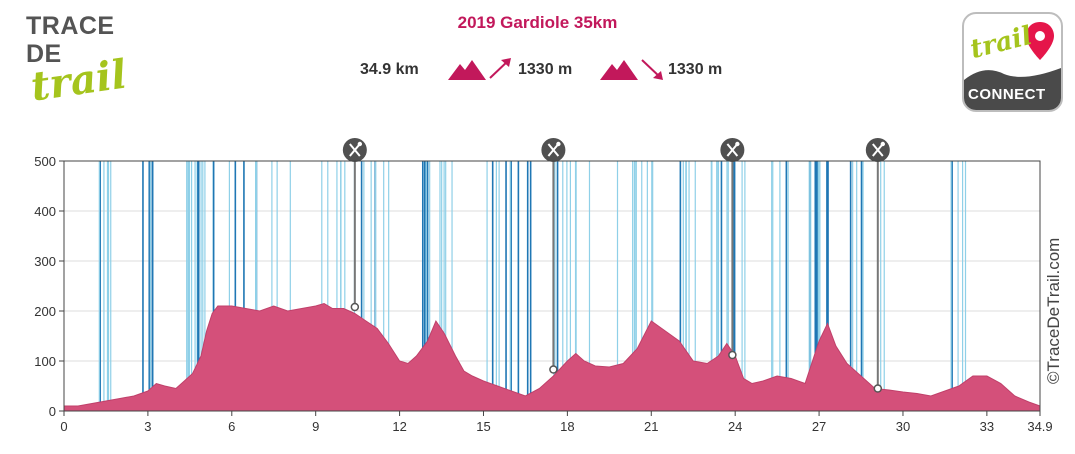  What do you see at coordinates (399, 426) in the screenshot?
I see `x-tick-label: 12` at bounding box center [399, 426].